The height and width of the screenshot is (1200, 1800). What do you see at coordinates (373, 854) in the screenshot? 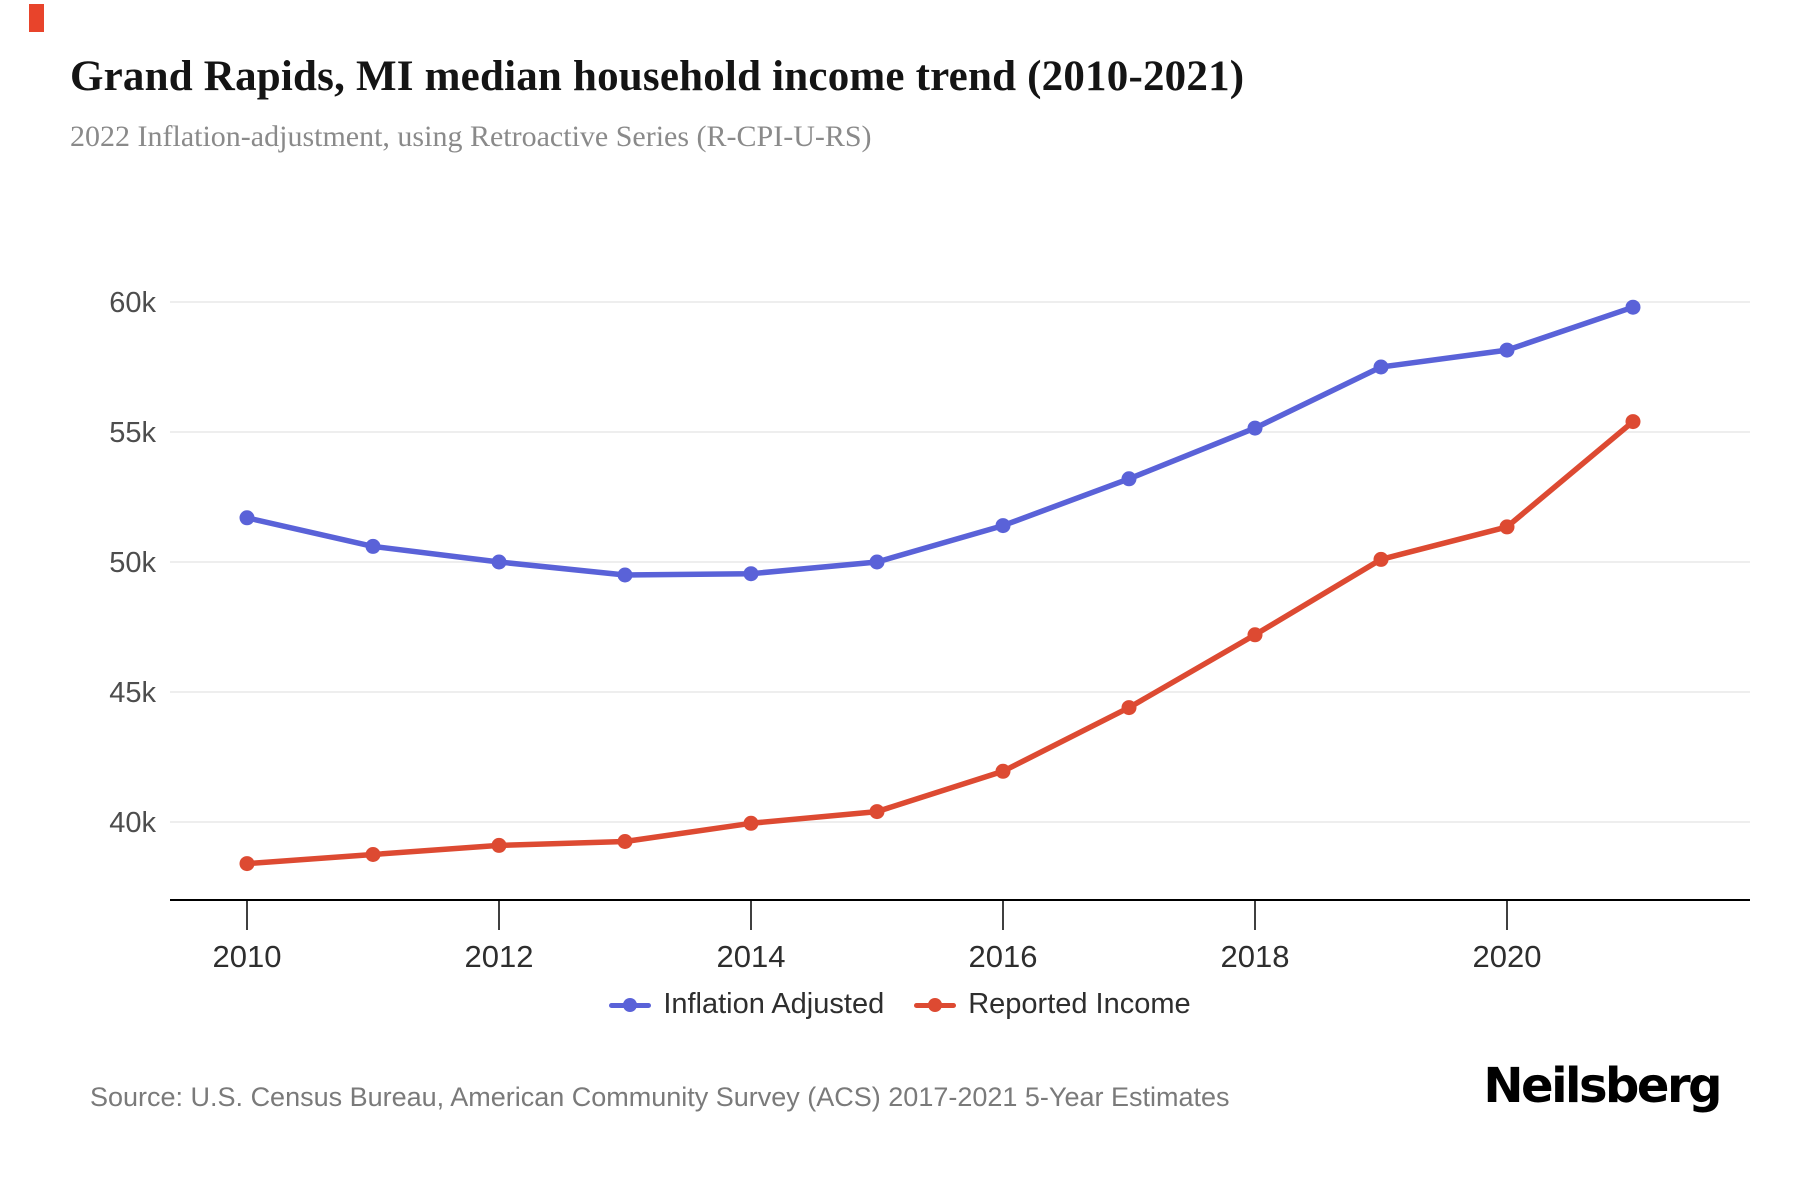
I see `data-point-reported-income-2011` at bounding box center [373, 854].